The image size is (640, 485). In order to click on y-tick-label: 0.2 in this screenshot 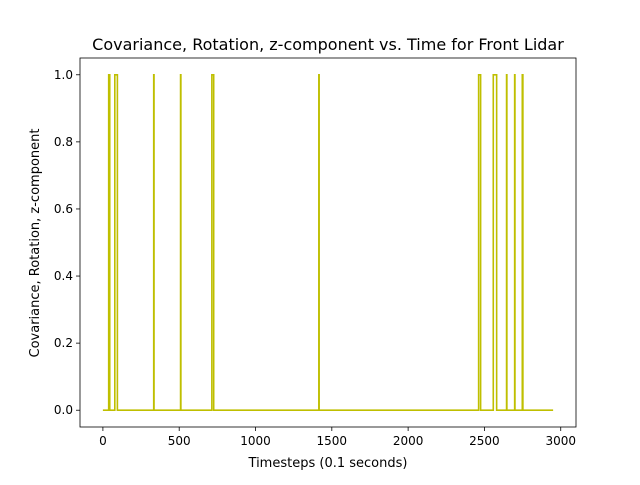, I will do `click(63, 343)`.